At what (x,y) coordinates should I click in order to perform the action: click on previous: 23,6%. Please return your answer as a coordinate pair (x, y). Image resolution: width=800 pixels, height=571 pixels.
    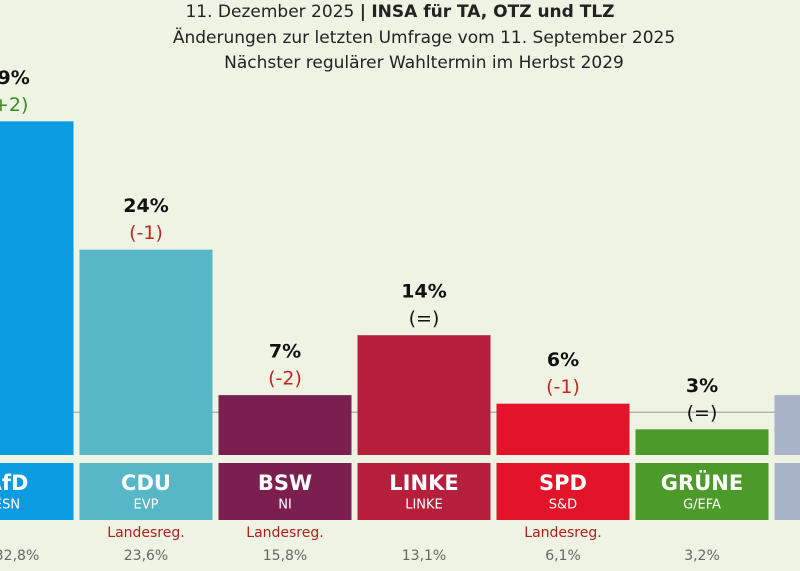
    Looking at the image, I should click on (146, 556).